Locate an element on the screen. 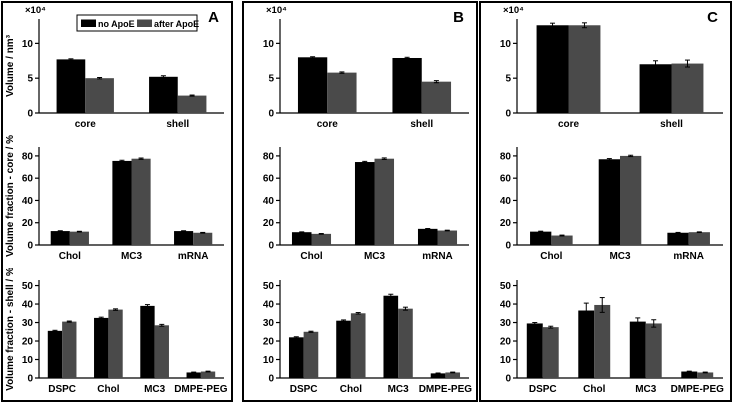 Image resolution: width=733 pixels, height=403 pixels. panel-c-label: C is located at coordinates (712, 17).